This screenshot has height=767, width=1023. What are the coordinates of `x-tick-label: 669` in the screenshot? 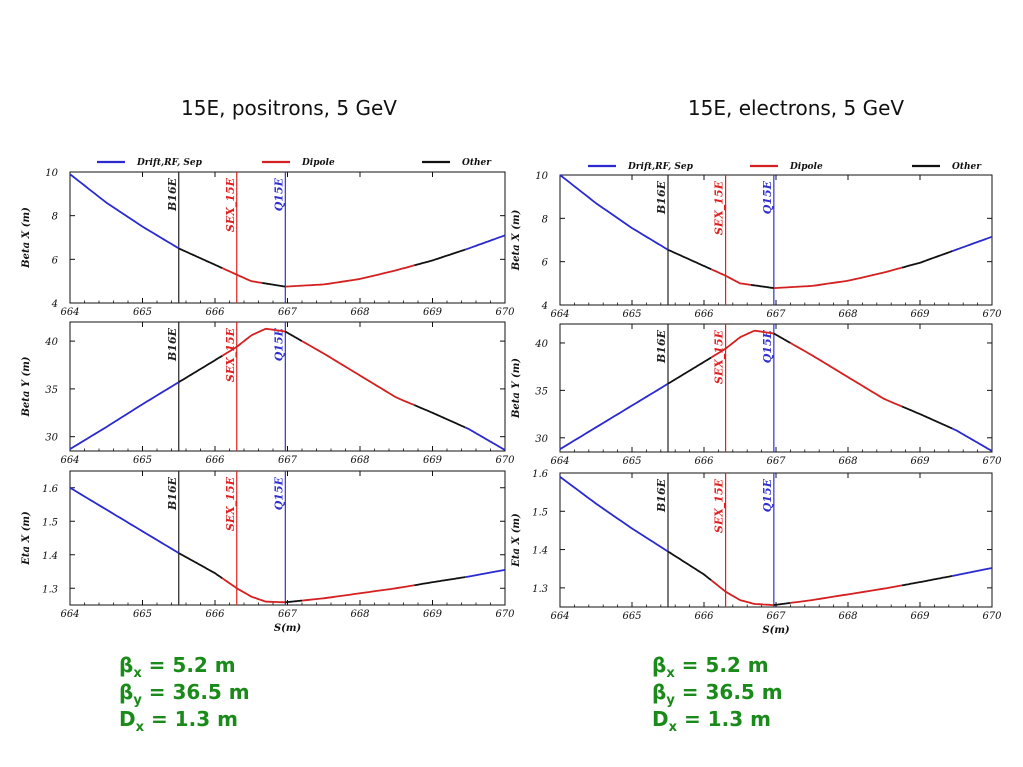 It's located at (920, 461).